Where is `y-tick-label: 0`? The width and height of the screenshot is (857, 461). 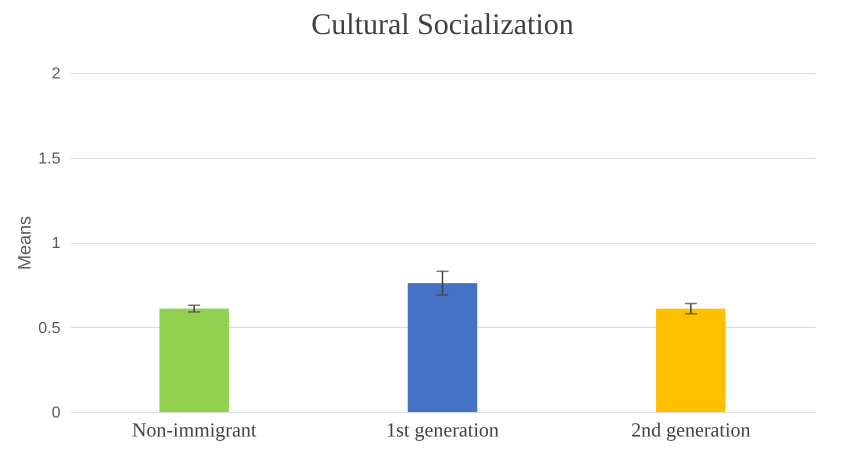 y-tick-label: 0 is located at coordinates (56, 413).